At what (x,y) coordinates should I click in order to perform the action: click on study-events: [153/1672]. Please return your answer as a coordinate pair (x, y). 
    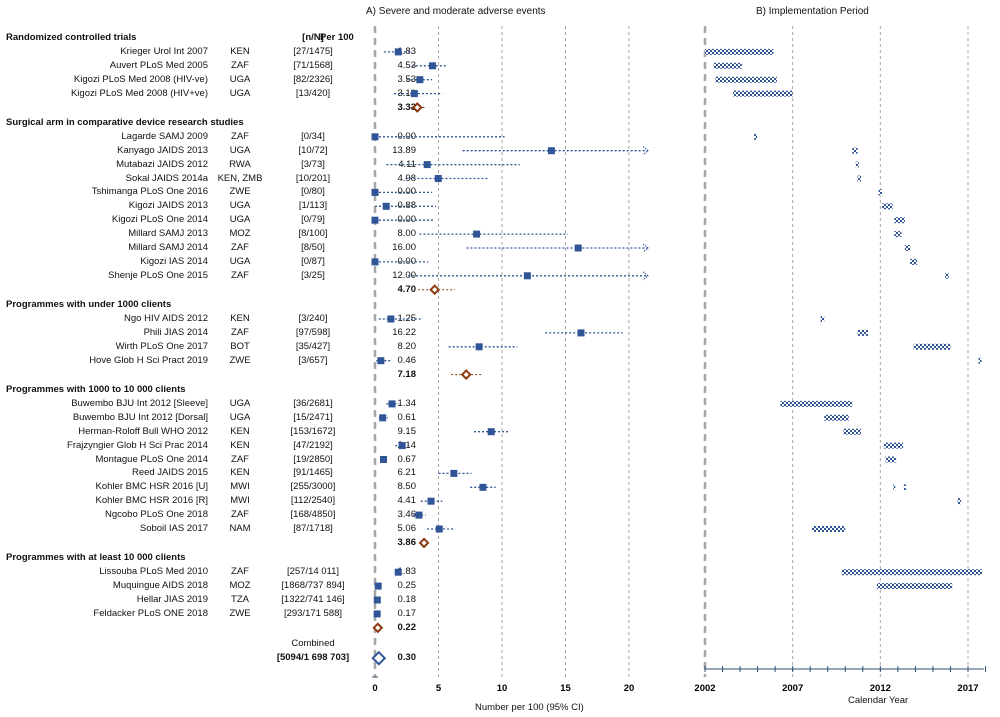
    Looking at the image, I should click on (313, 431).